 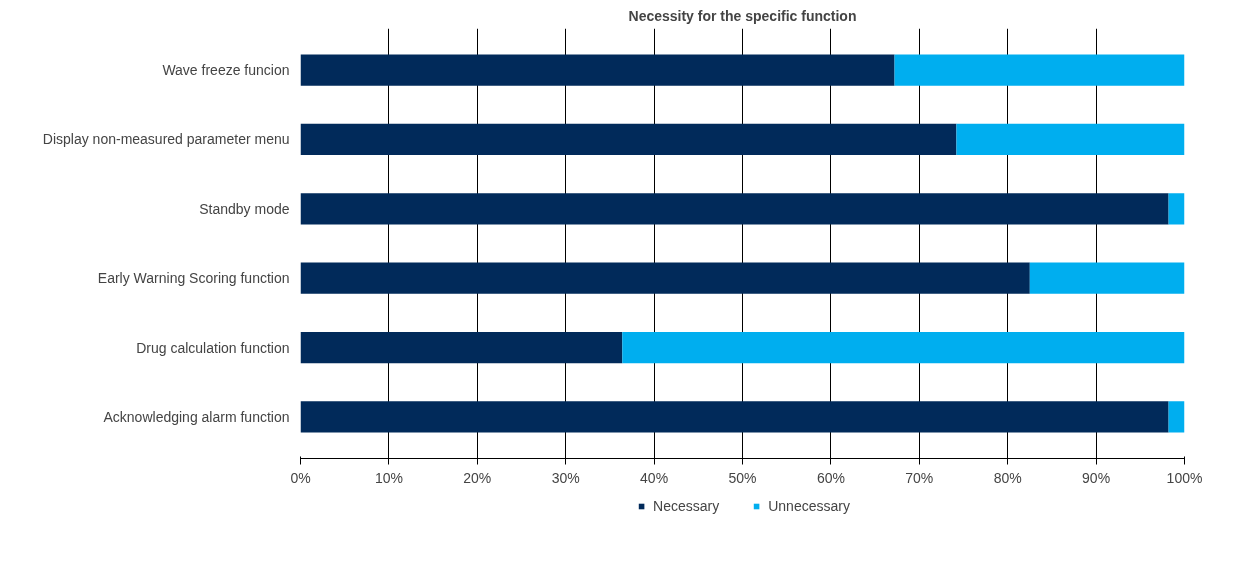 I want to click on x-tick-label: 30%, so click(x=565, y=477).